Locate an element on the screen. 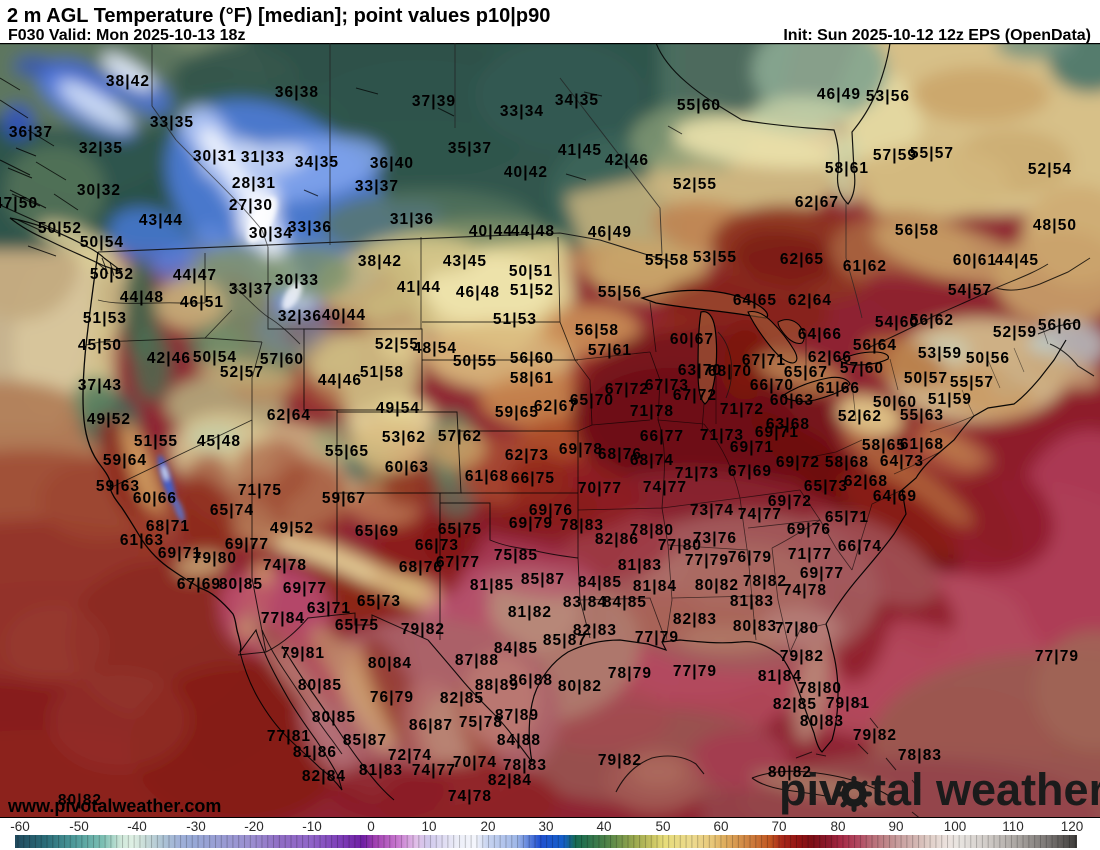 Image resolution: width=1100 pixels, height=850 pixels. svg-text: 66|77 is located at coordinates (662, 436).